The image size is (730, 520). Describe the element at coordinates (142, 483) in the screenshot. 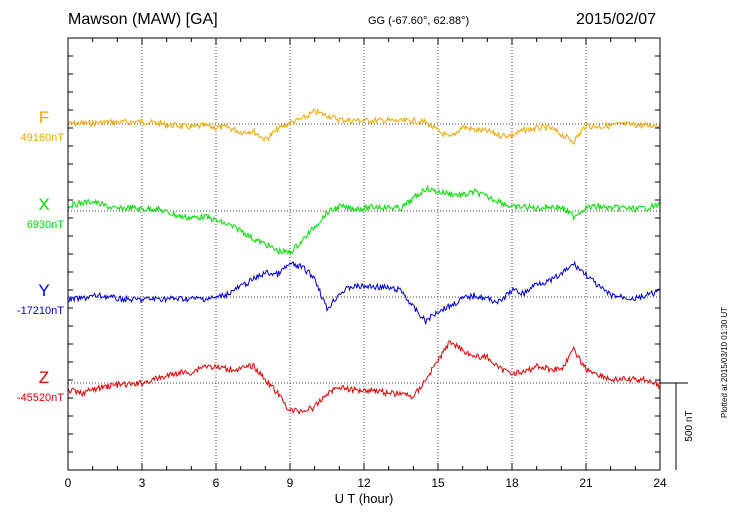

I see `x-tick-label-3: 3` at that location.